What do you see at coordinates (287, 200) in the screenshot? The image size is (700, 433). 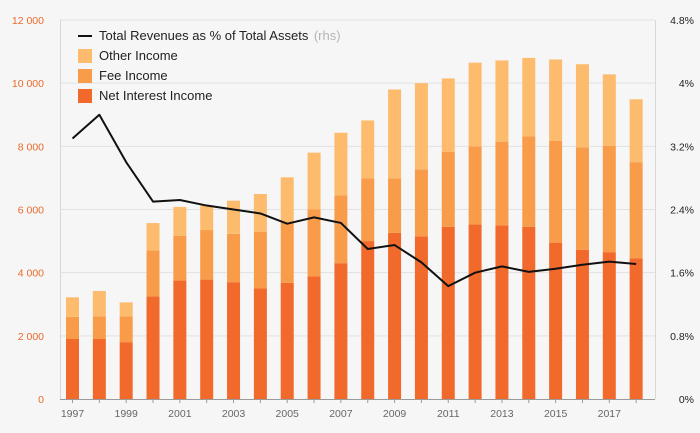 I see `bar-other-income-2005` at bounding box center [287, 200].